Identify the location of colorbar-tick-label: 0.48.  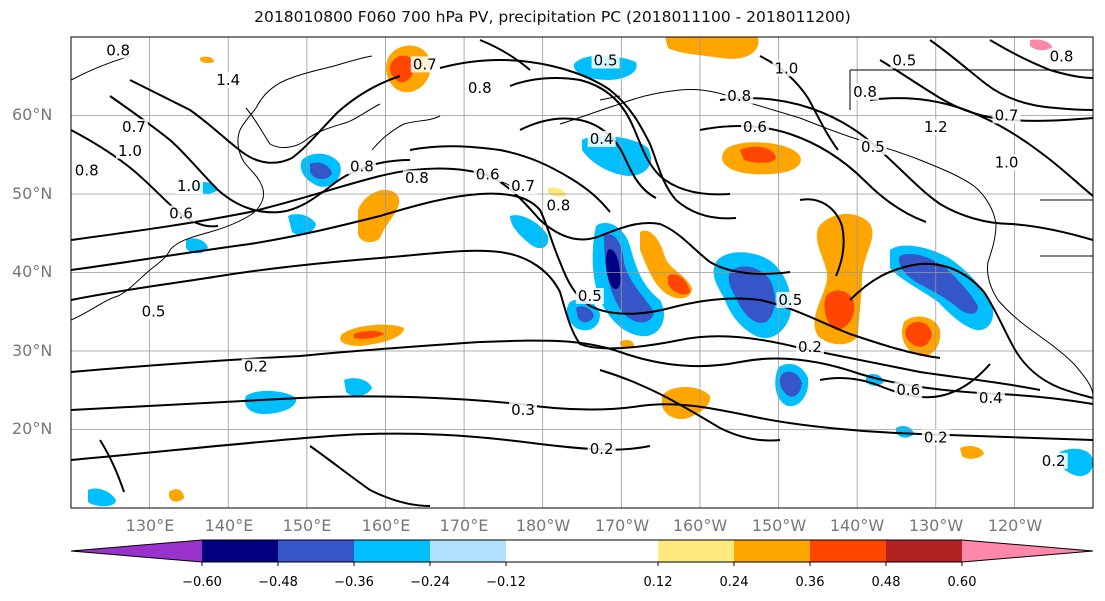
(886, 582).